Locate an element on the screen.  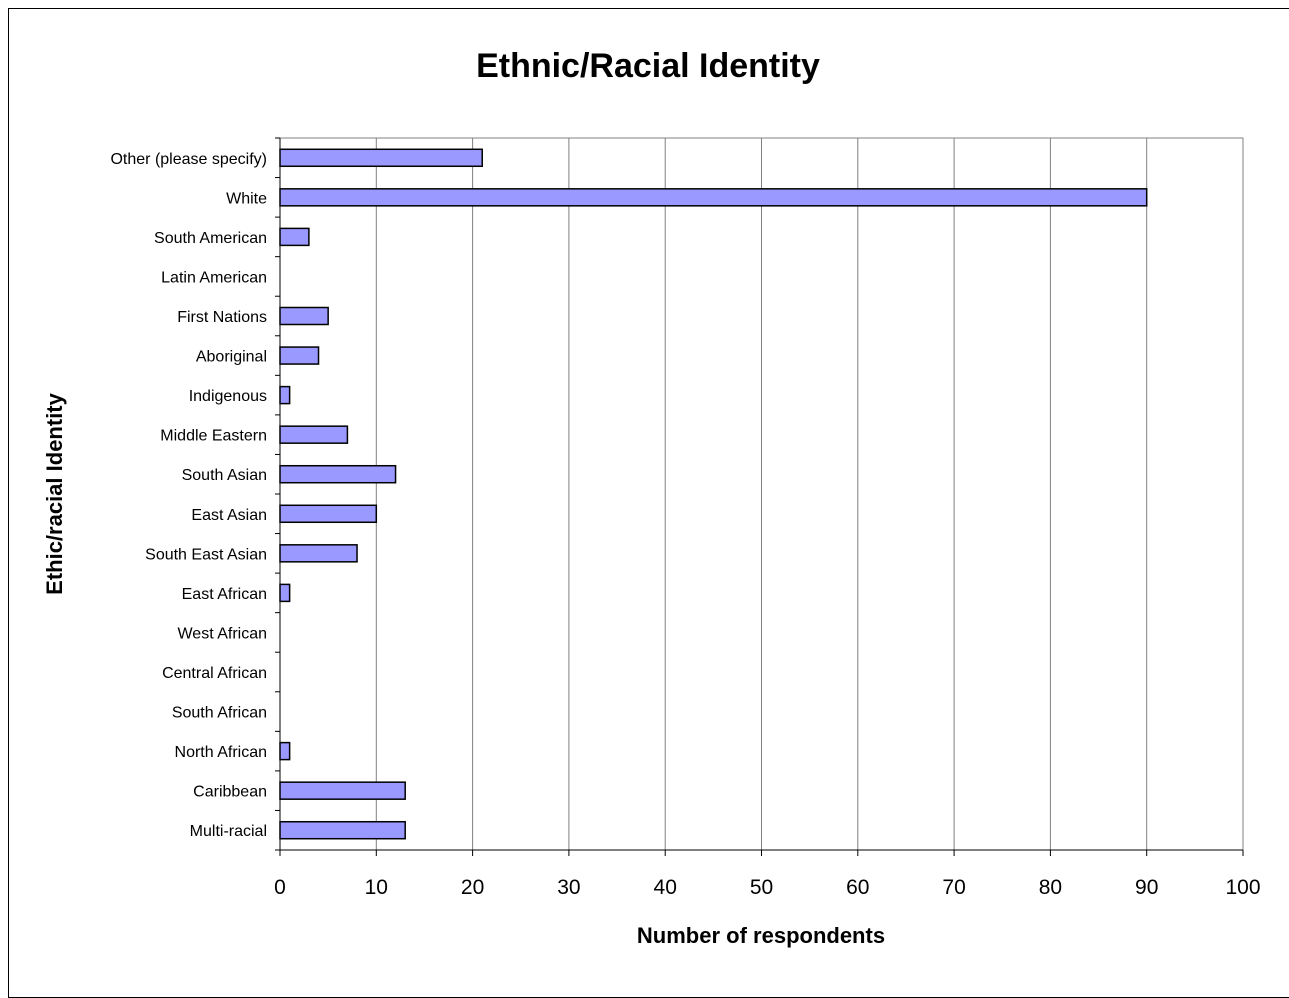
category-label: Central African is located at coordinates (214, 673).